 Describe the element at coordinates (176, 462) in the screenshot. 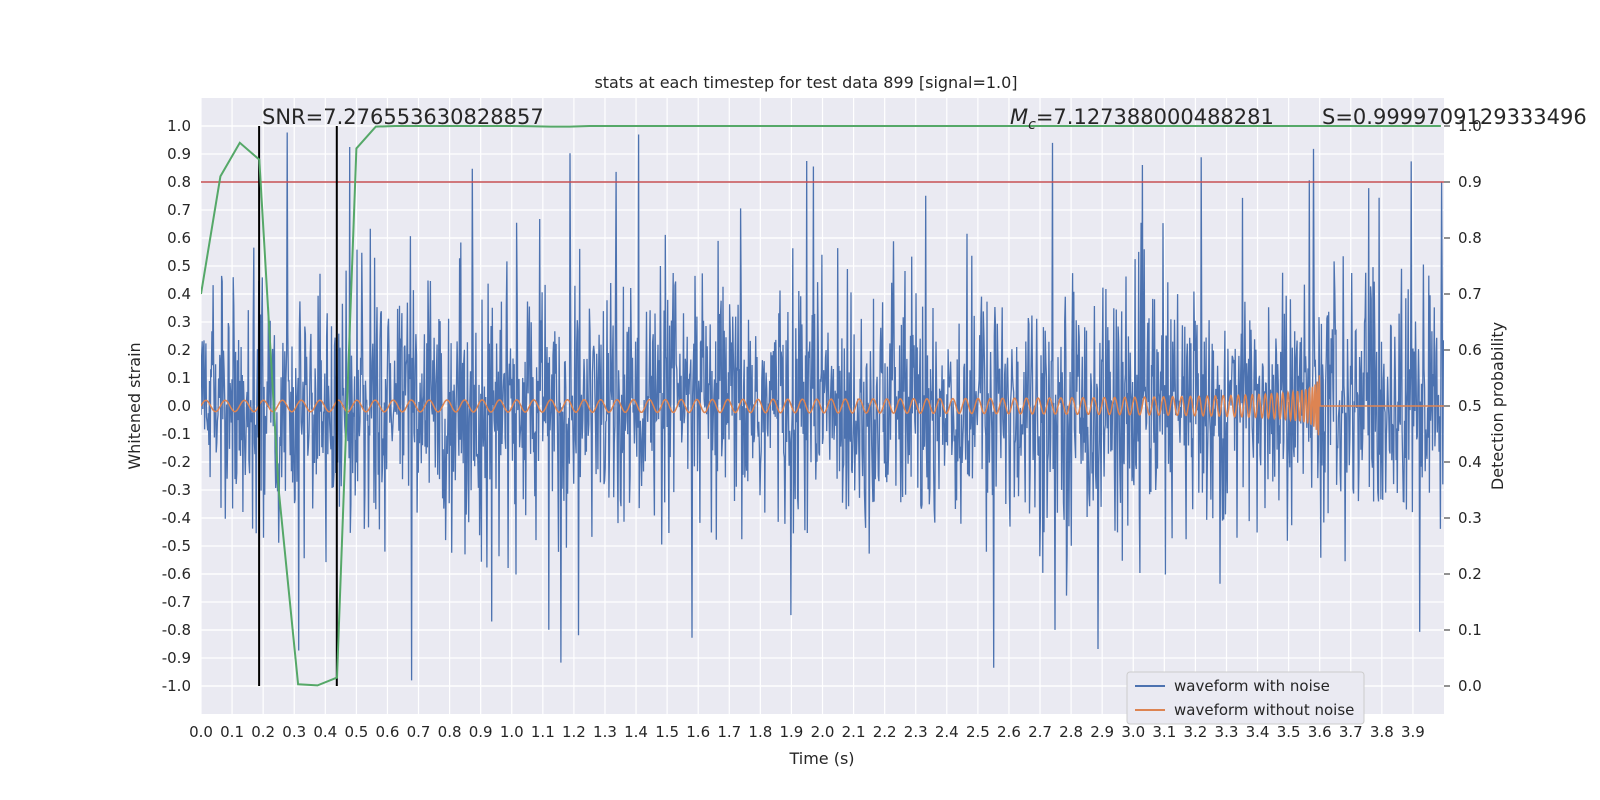

I see `y-tick-label: -0.2` at that location.